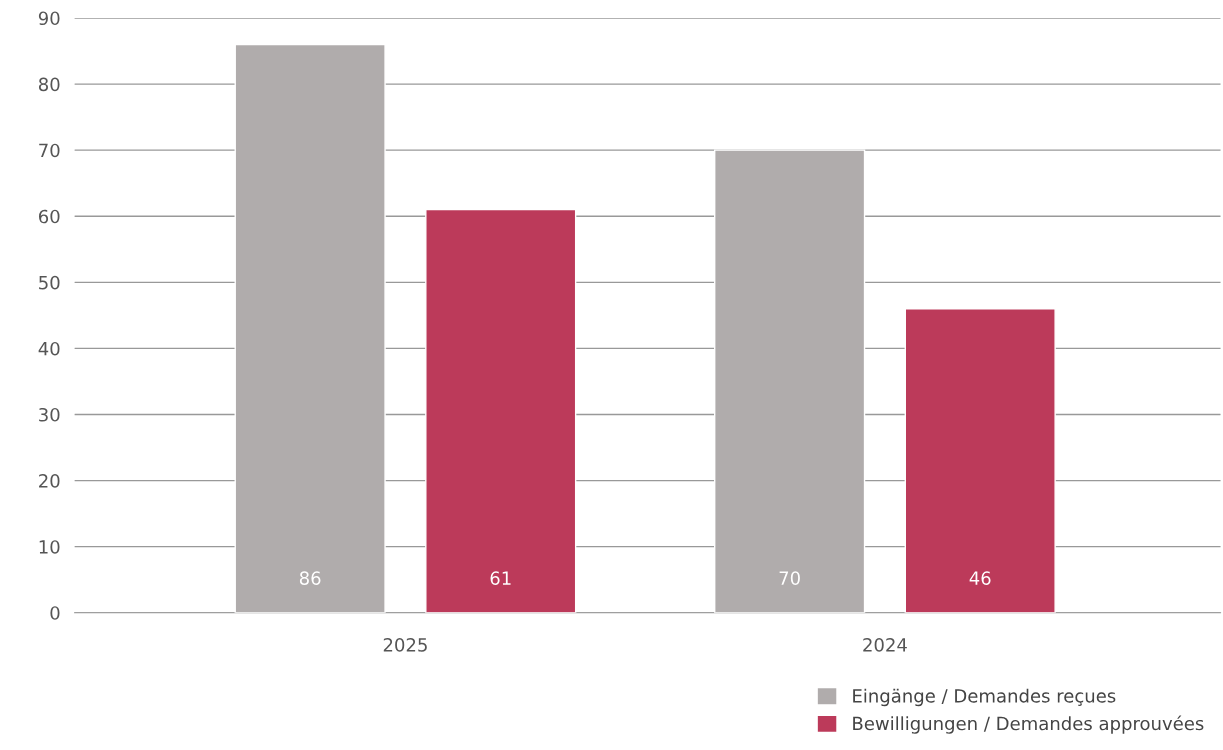  Describe the element at coordinates (49, 348) in the screenshot. I see `y-tick-label: 40` at that location.